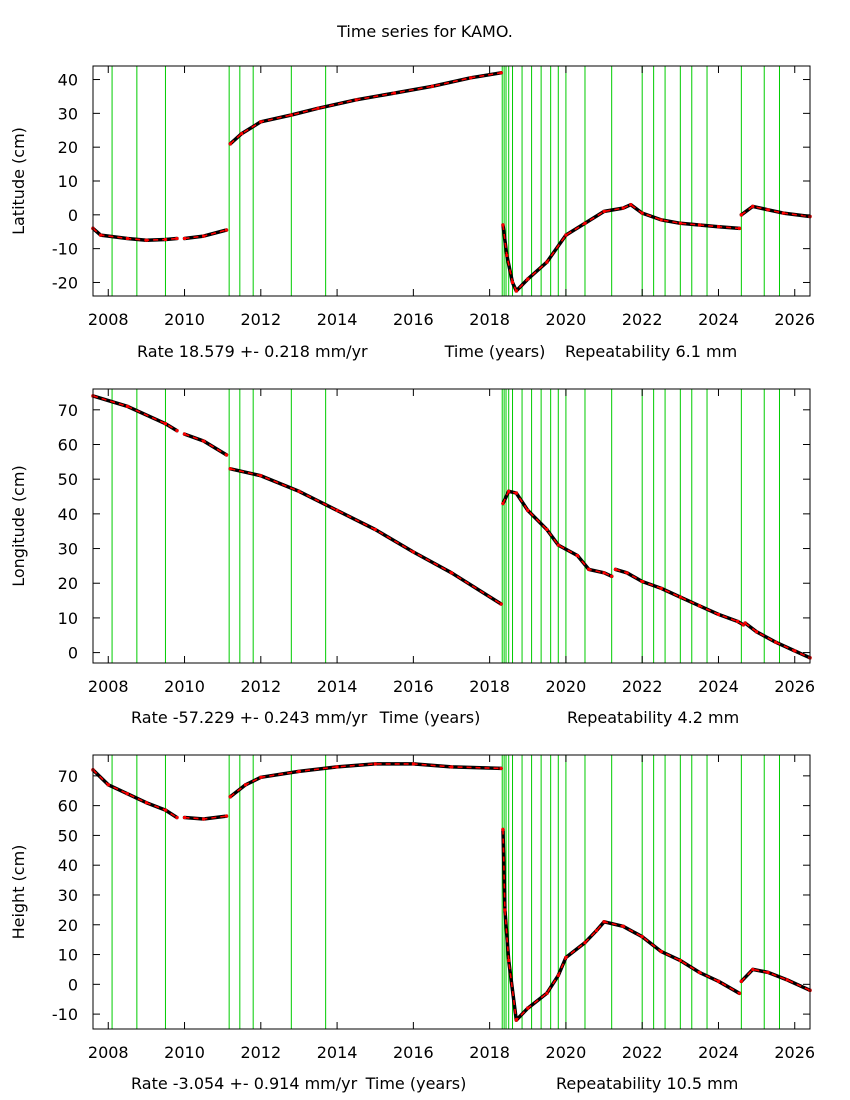 The width and height of the screenshot is (850, 1100). What do you see at coordinates (68, 479) in the screenshot?
I see `y-tick-label: 50` at bounding box center [68, 479].